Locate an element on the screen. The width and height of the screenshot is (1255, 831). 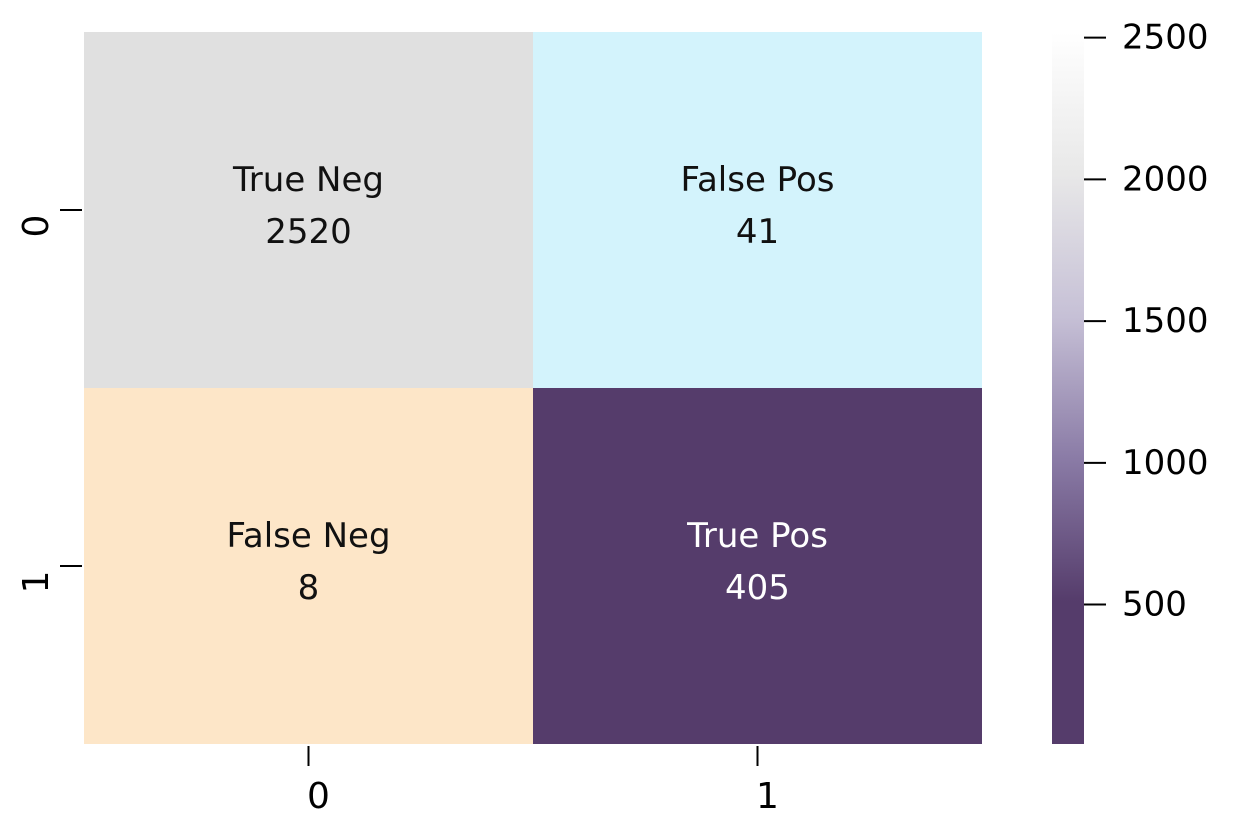
x-tick-label: 1 is located at coordinates (767, 796).